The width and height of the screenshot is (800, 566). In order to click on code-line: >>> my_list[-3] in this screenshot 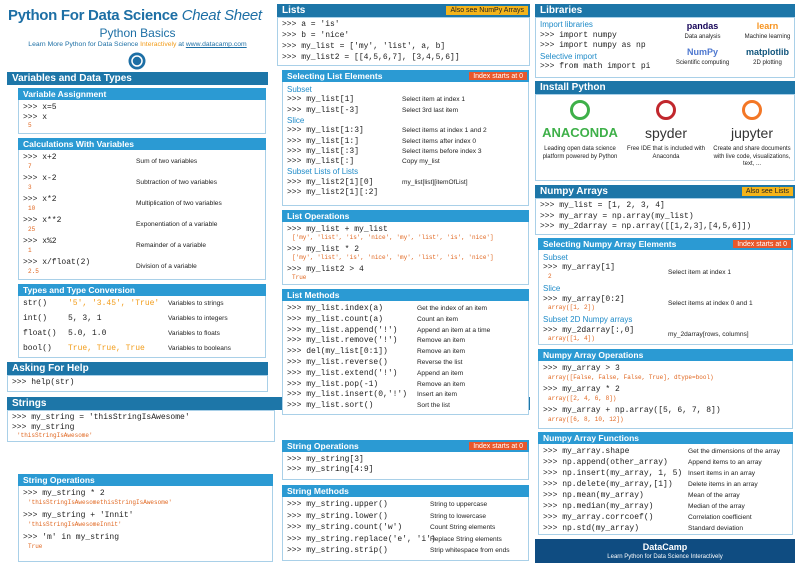, I will do `click(323, 110)`.